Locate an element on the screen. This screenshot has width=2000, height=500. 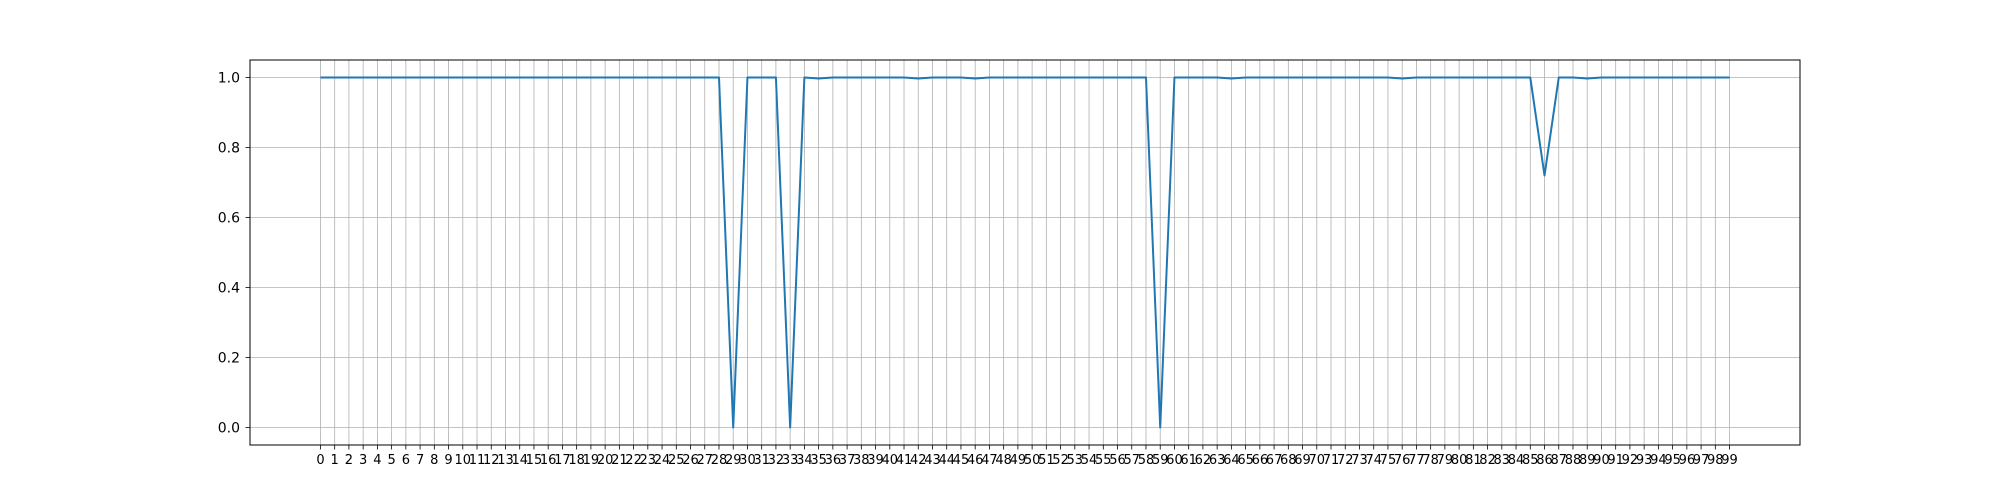
x-tick-label: 45 is located at coordinates (961, 460).